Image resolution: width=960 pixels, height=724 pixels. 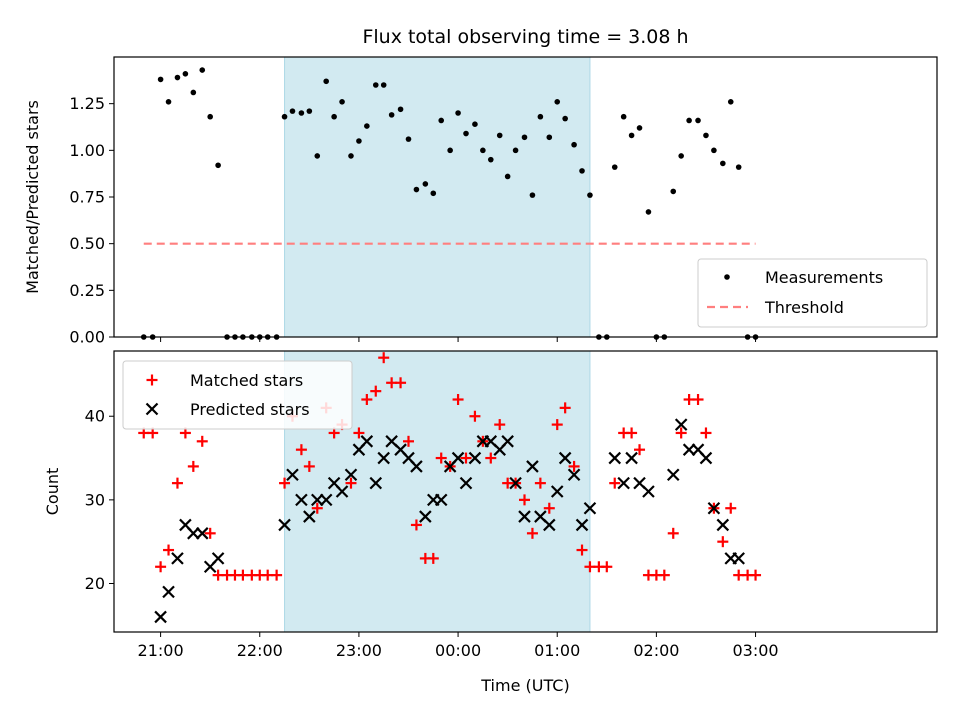 What do you see at coordinates (524, 685) in the screenshot?
I see `x-axis-label: Time (UTC)` at bounding box center [524, 685].